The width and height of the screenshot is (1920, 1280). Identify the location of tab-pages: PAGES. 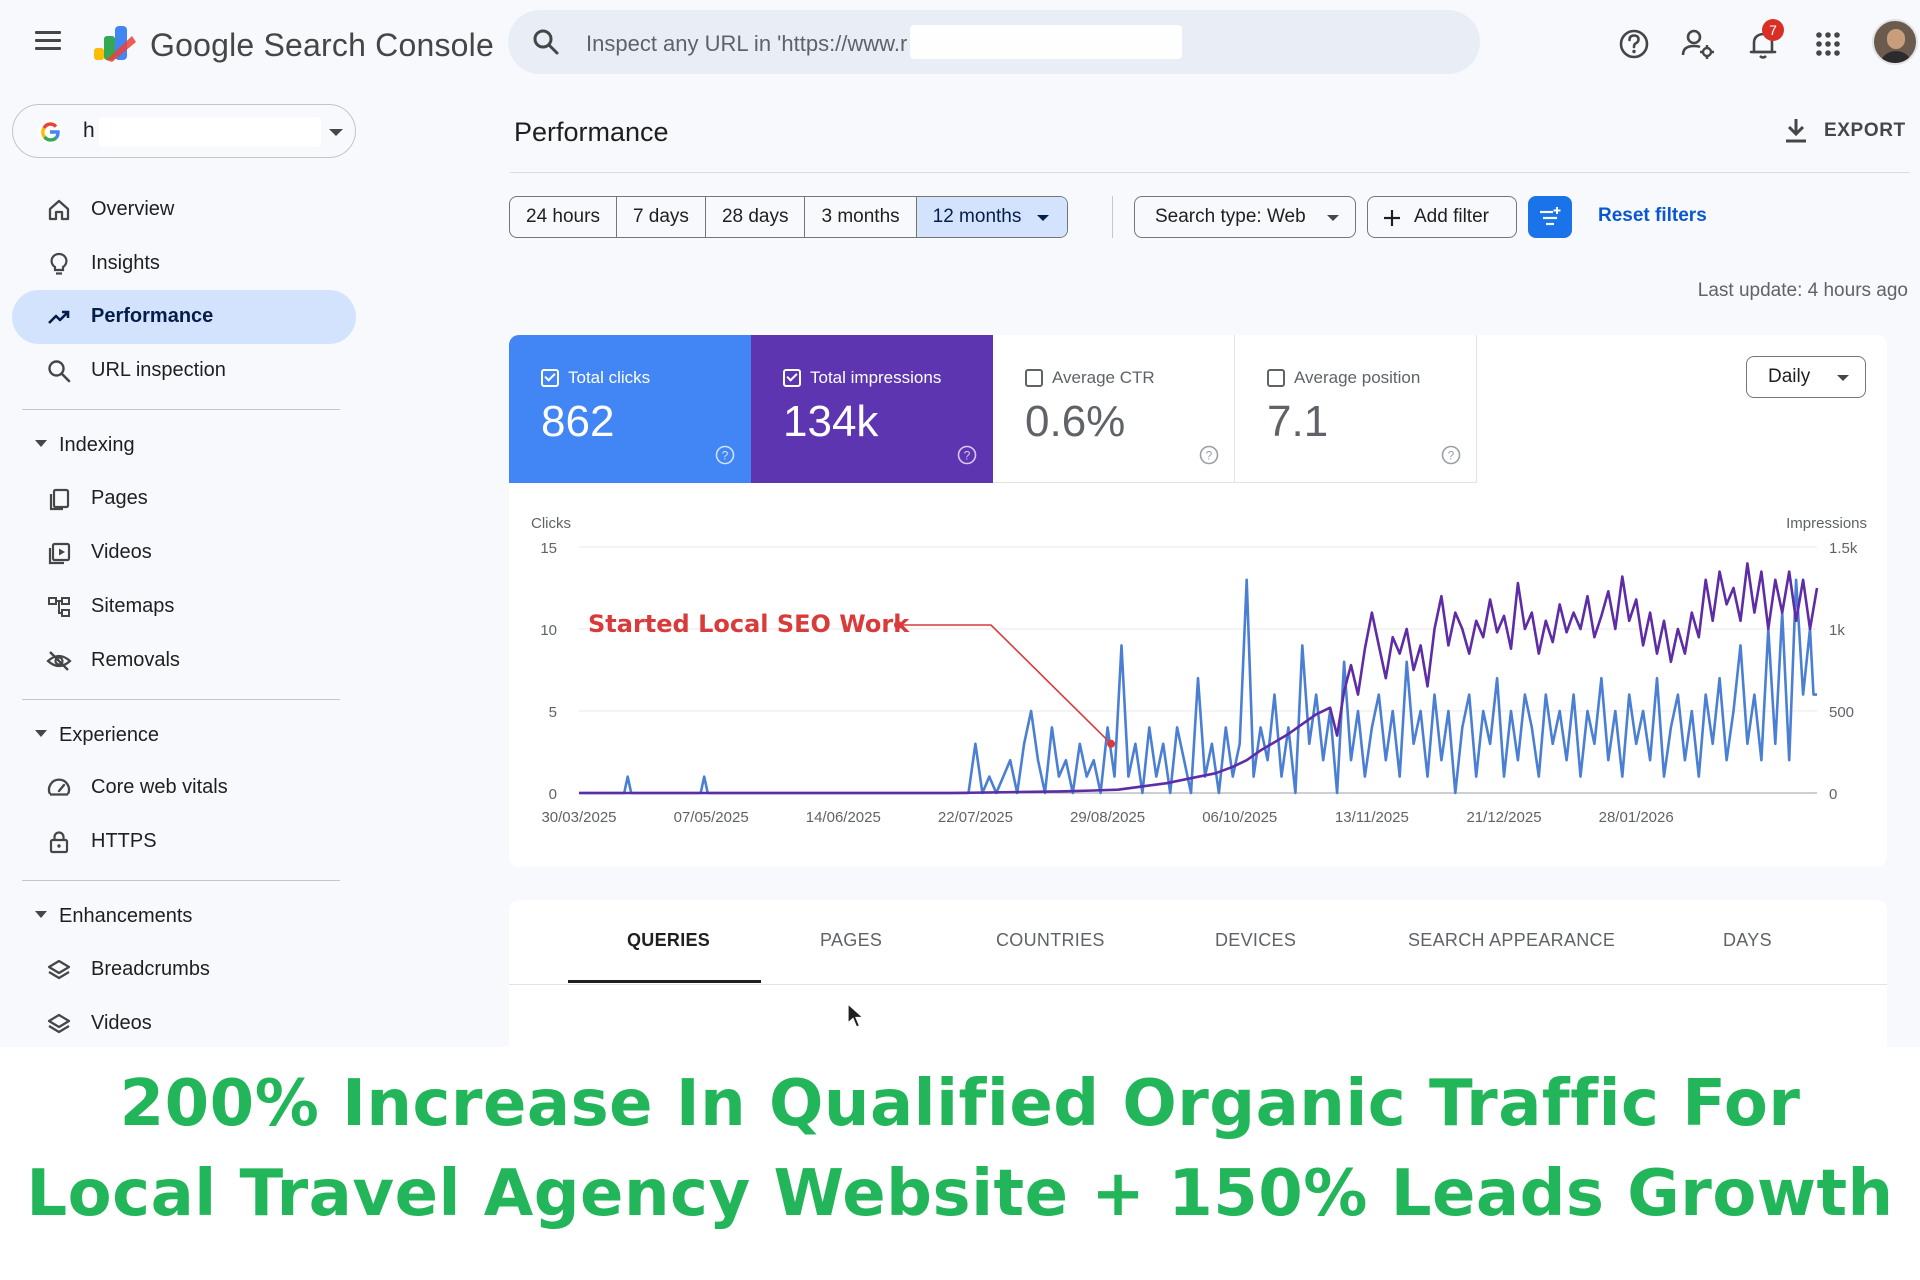
(851, 940).